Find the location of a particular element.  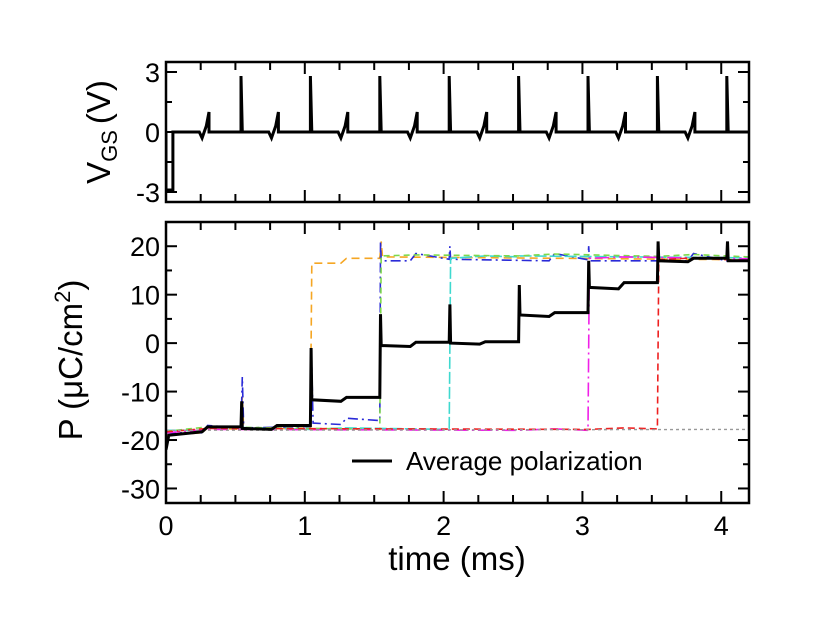

ytick-label: 3 is located at coordinates (152, 73).